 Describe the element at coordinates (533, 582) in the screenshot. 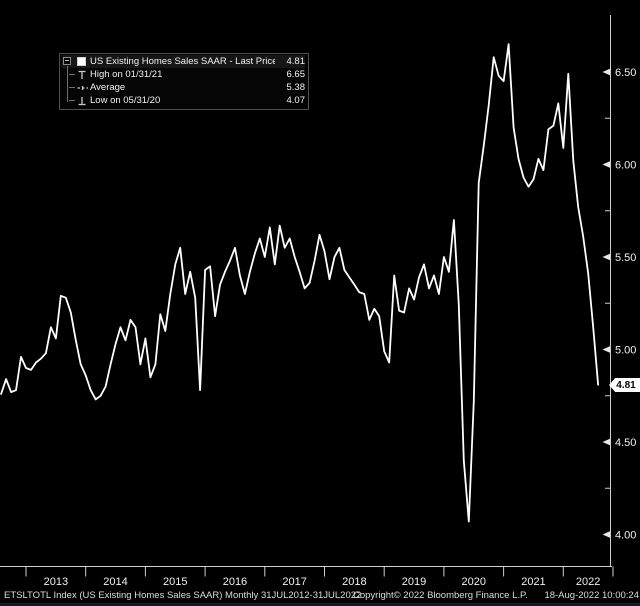

I see `x-axis-year-label: 2021` at that location.